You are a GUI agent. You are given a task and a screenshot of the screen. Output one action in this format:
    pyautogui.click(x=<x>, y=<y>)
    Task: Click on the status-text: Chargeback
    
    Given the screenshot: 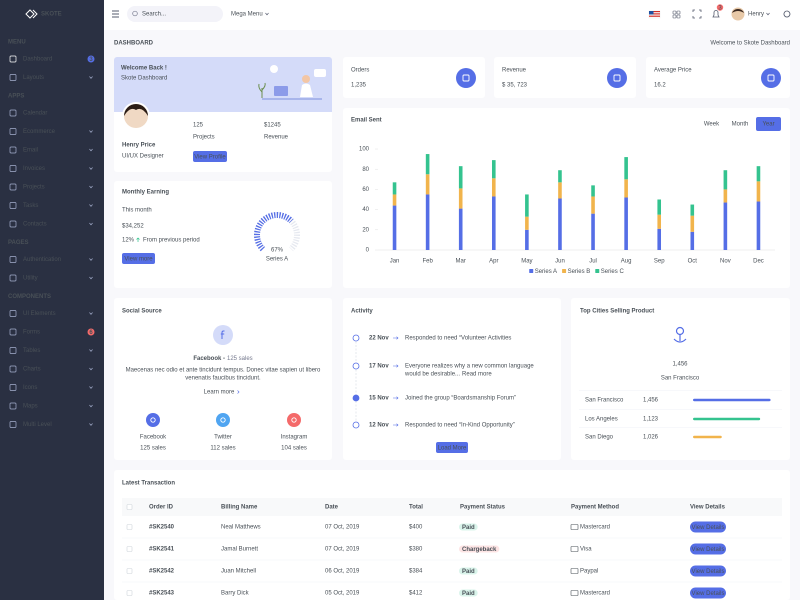 What is the action you would take?
    pyautogui.click(x=479, y=550)
    